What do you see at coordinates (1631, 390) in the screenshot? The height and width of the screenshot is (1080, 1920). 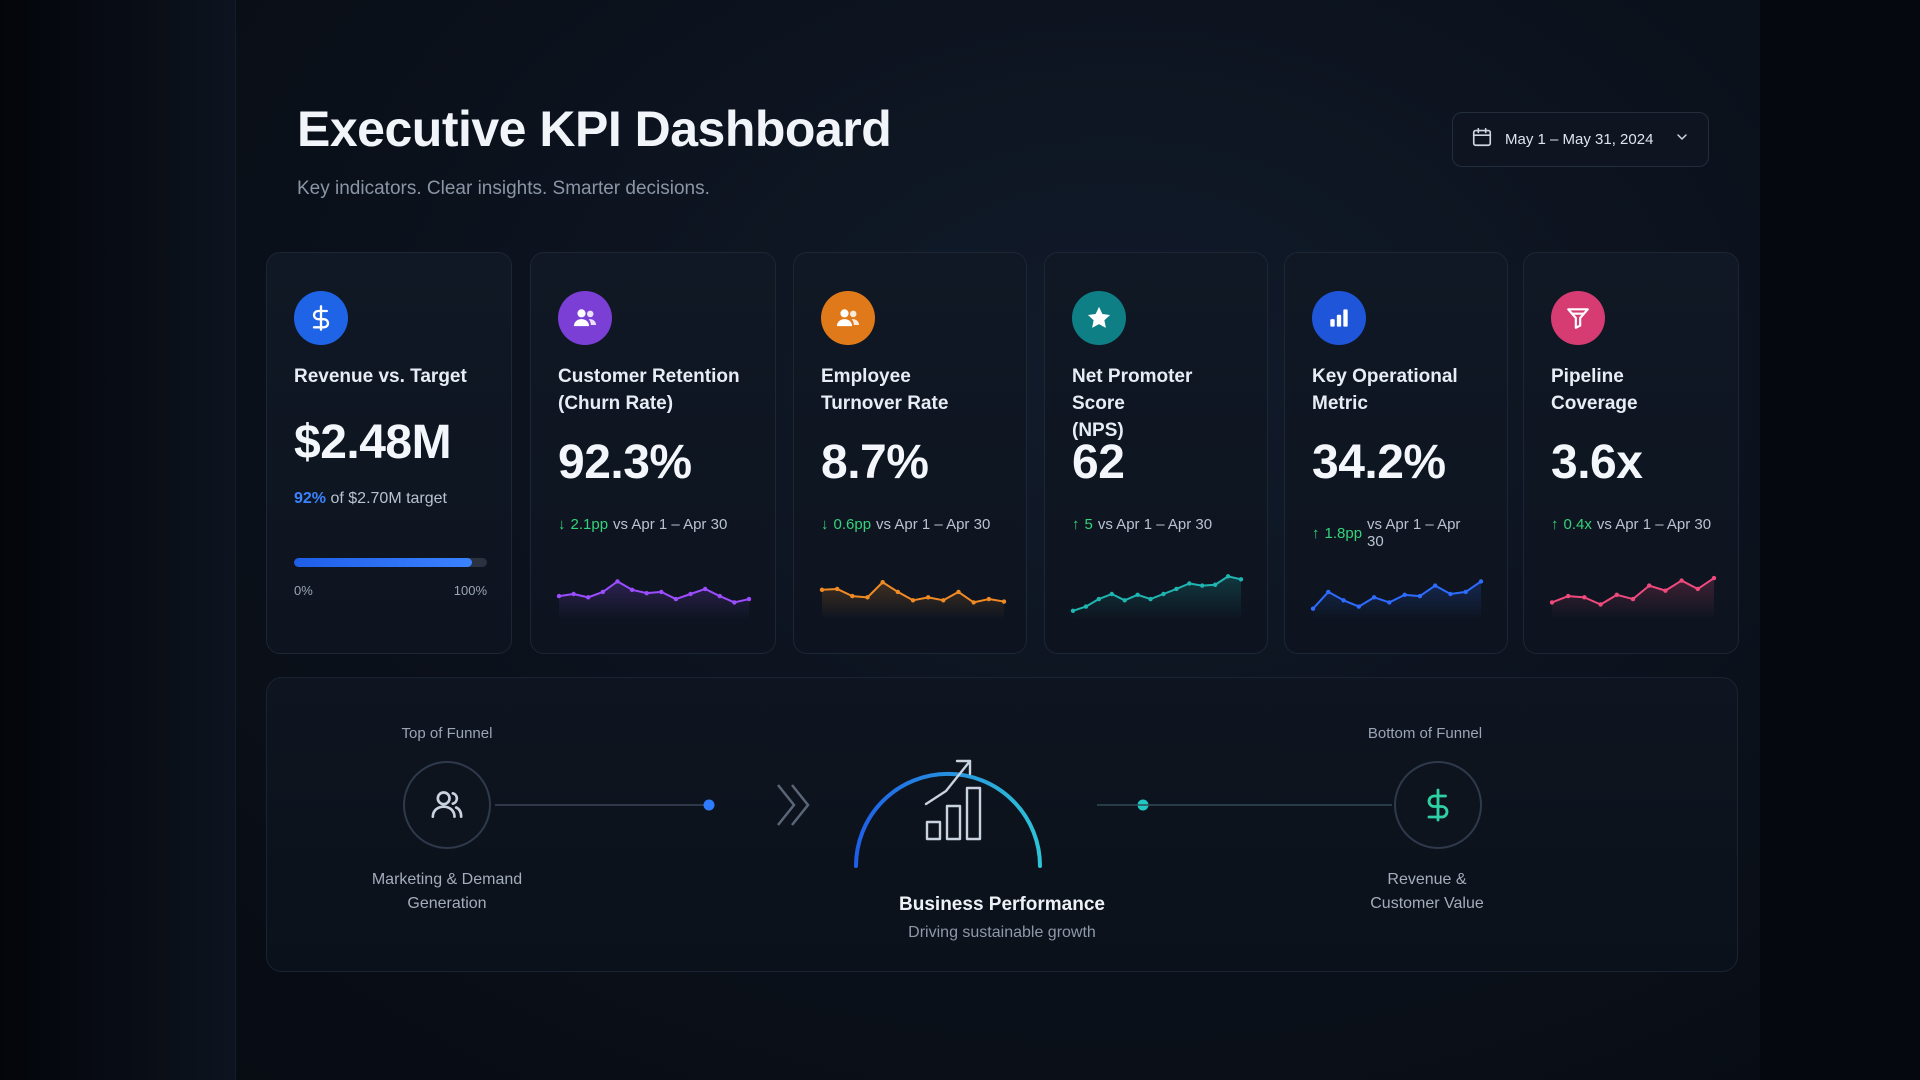 I see `kpi-title: Pipeline Coverage` at bounding box center [1631, 390].